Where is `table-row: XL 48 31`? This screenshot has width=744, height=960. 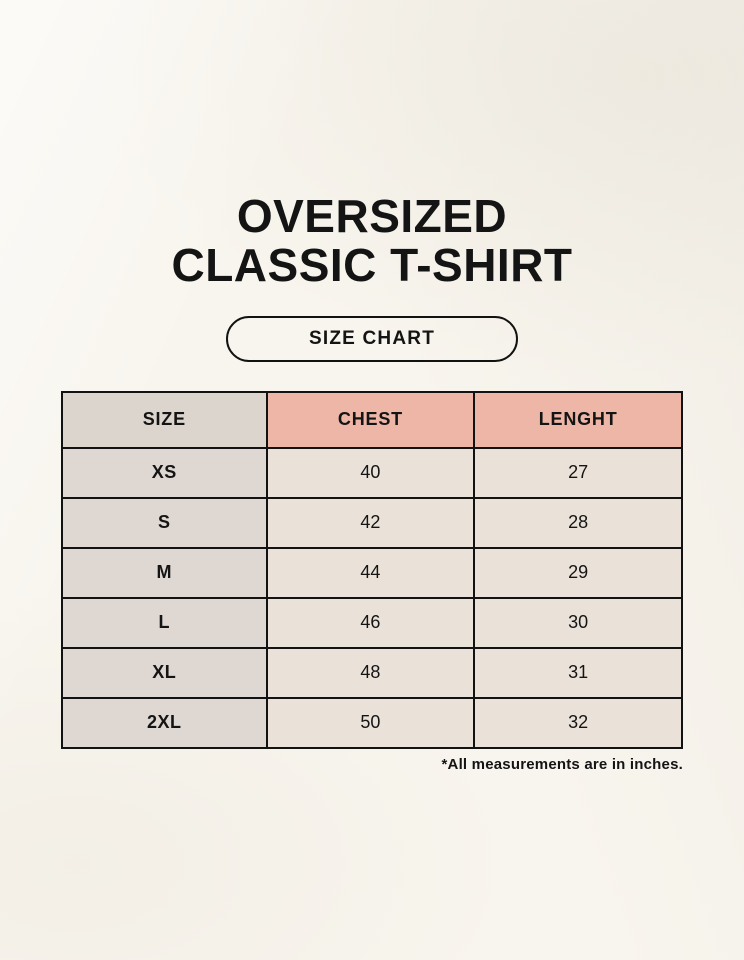
table-row: XL 48 31 is located at coordinates (372, 672).